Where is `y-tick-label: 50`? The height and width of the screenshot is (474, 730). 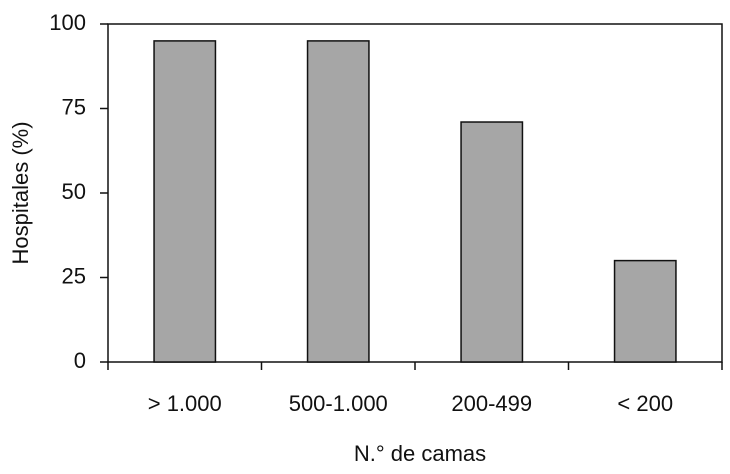 y-tick-label: 50 is located at coordinates (74, 191).